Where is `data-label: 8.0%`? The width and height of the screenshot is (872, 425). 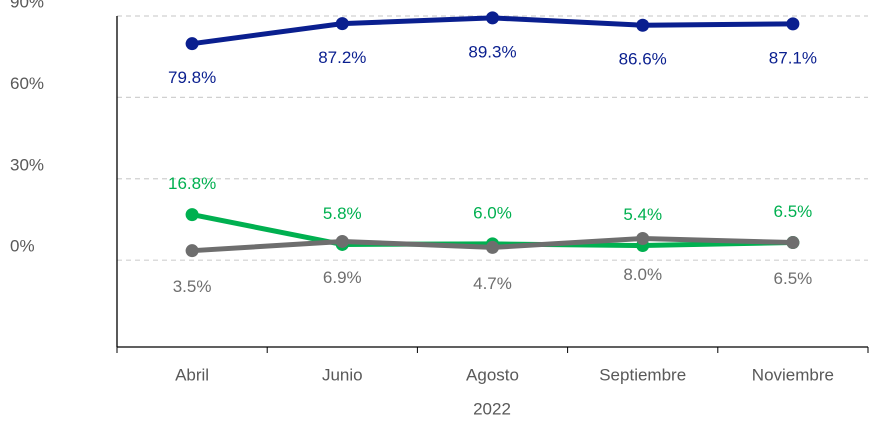
data-label: 8.0% is located at coordinates (642, 274).